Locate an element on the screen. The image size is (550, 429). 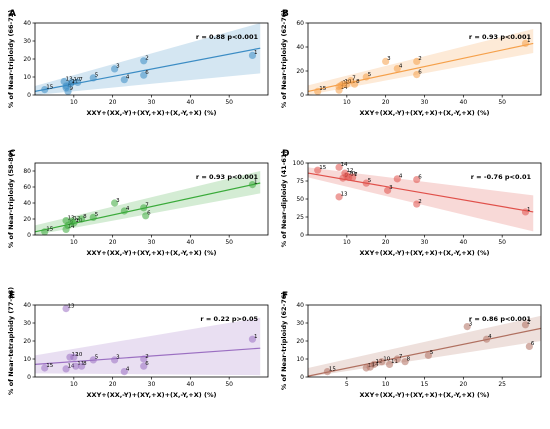
panel-f-confidence-band is located at coordinates (424, 346).